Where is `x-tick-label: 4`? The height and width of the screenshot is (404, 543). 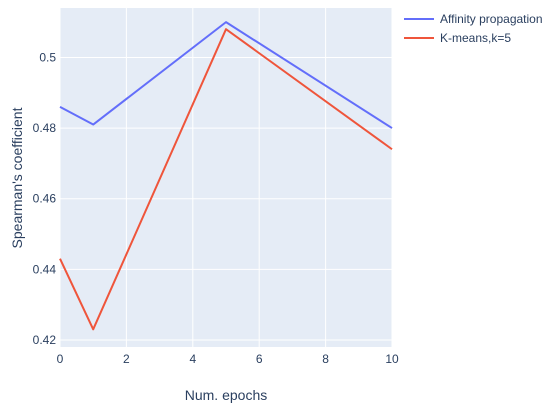 x-tick-label: 4 is located at coordinates (192, 359).